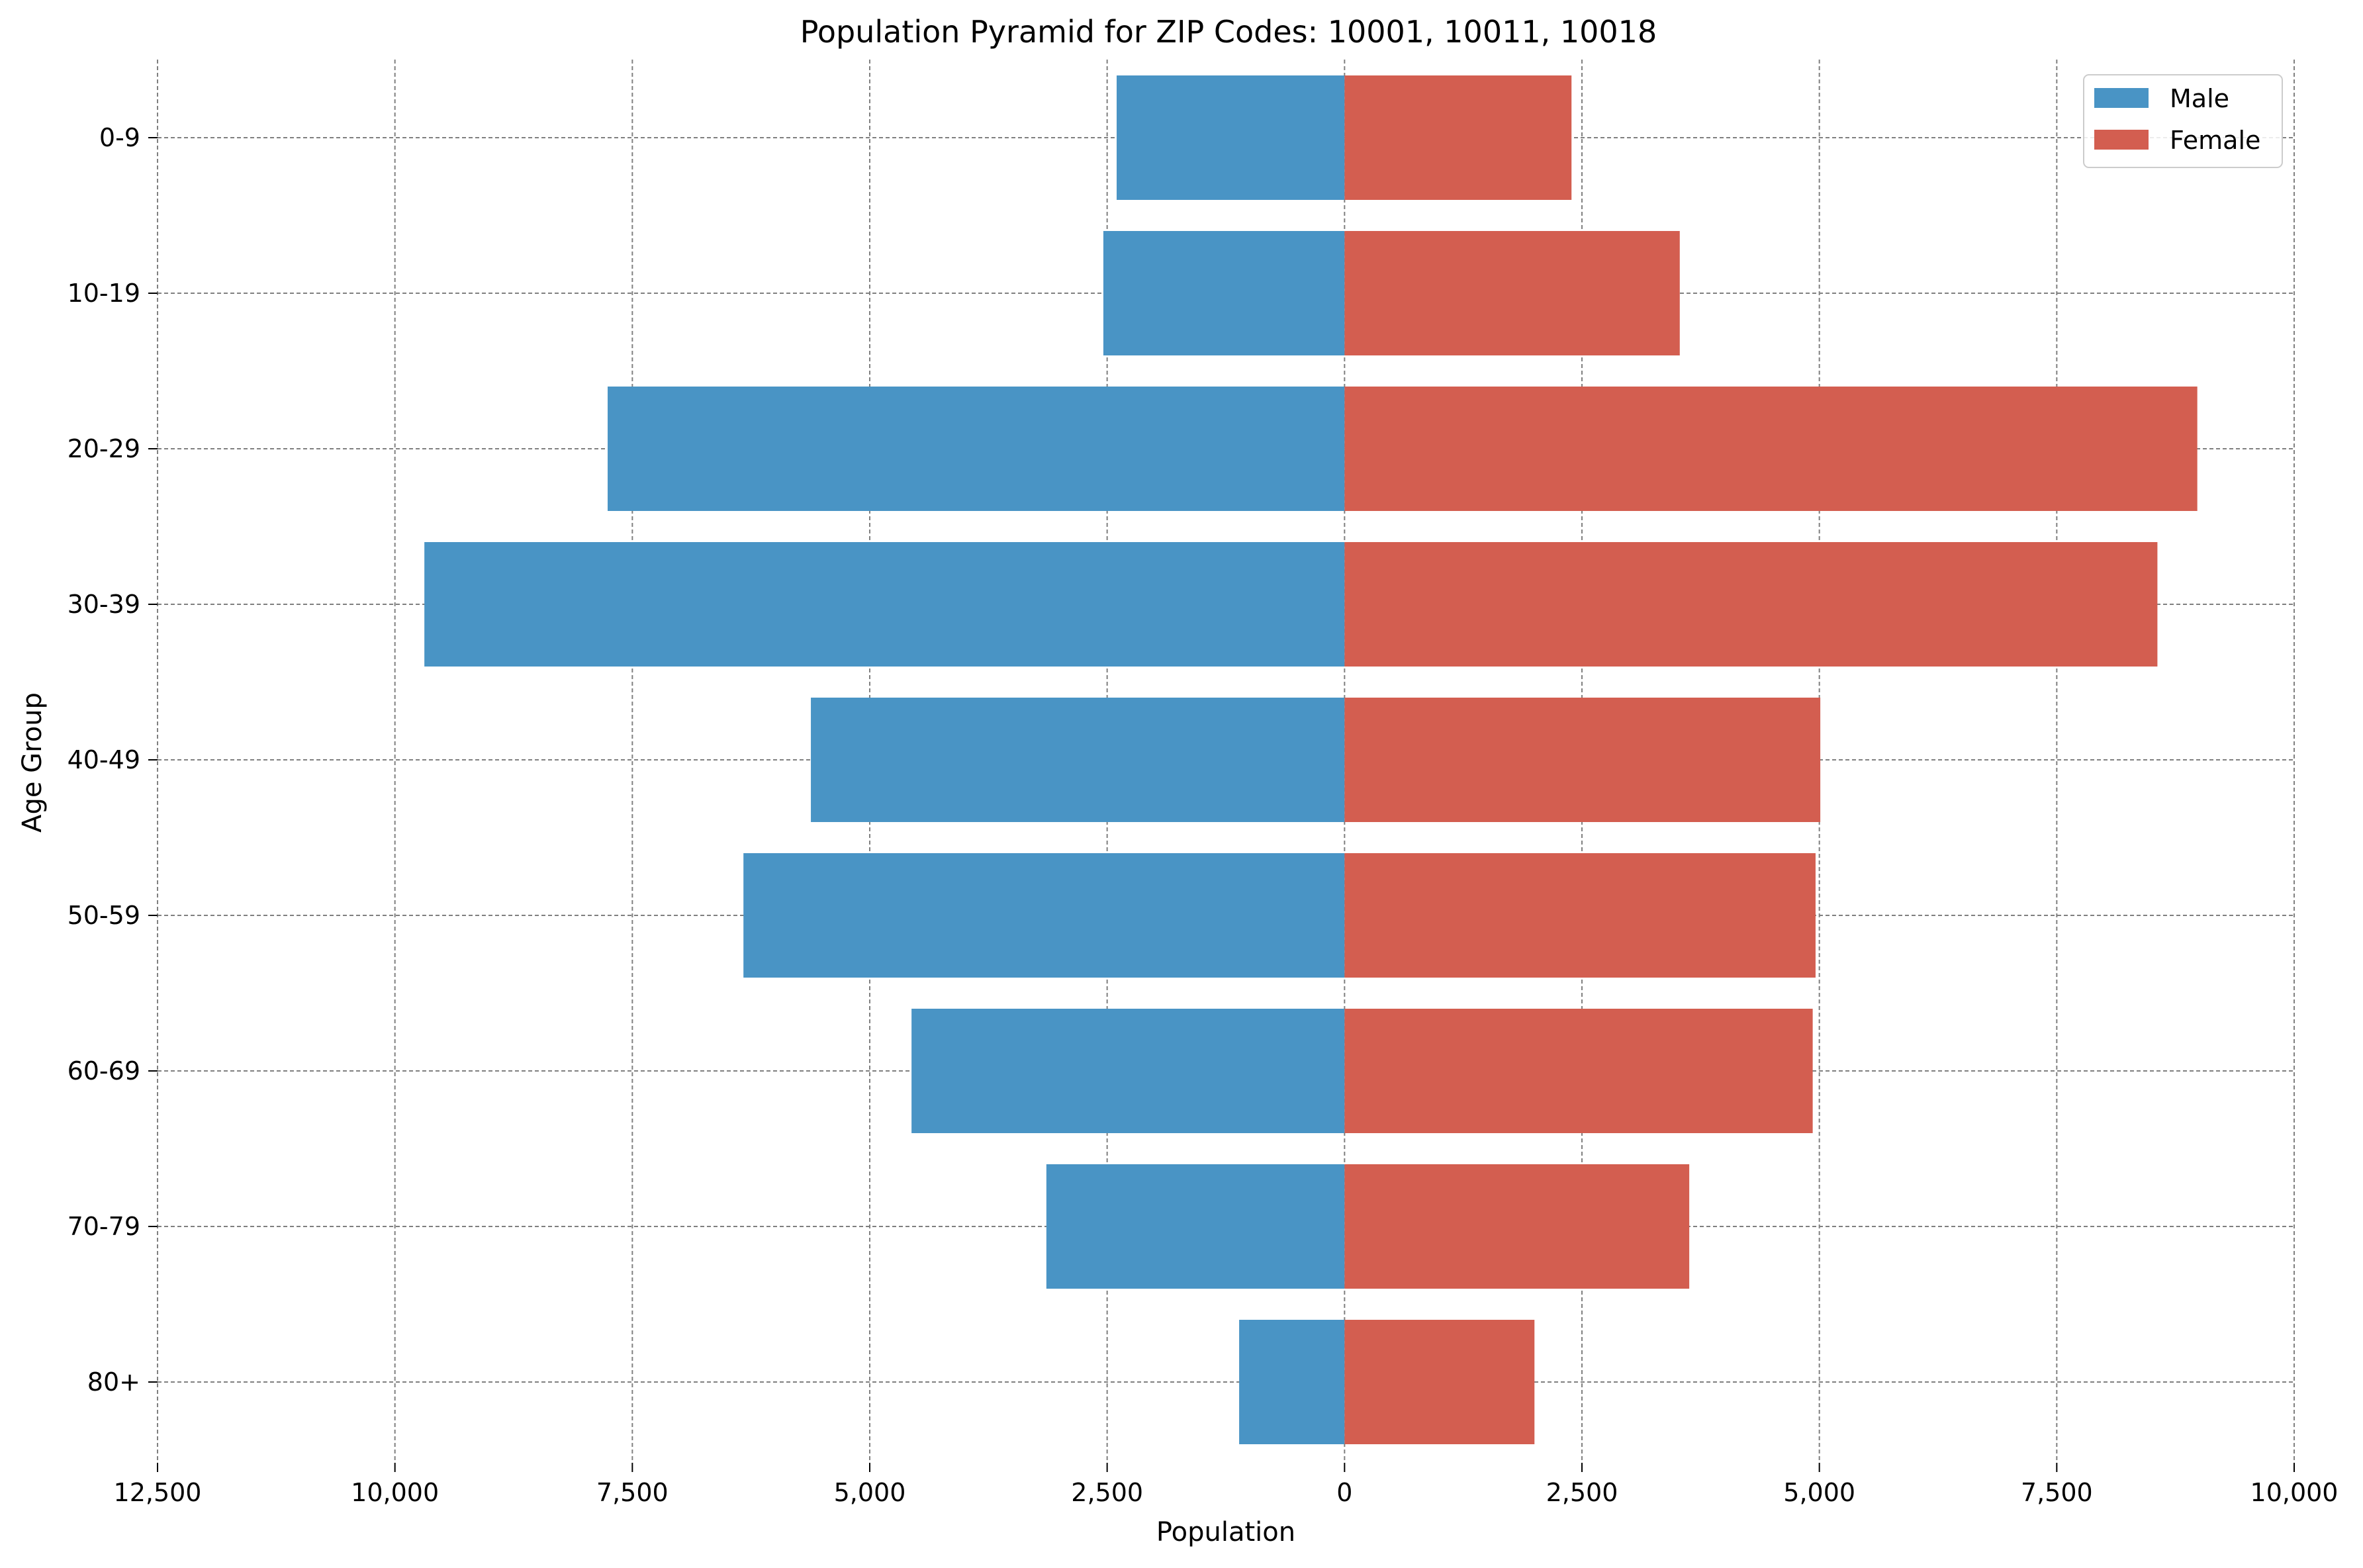  What do you see at coordinates (32, 762) in the screenshot?
I see `y-axis-title: Age Group` at bounding box center [32, 762].